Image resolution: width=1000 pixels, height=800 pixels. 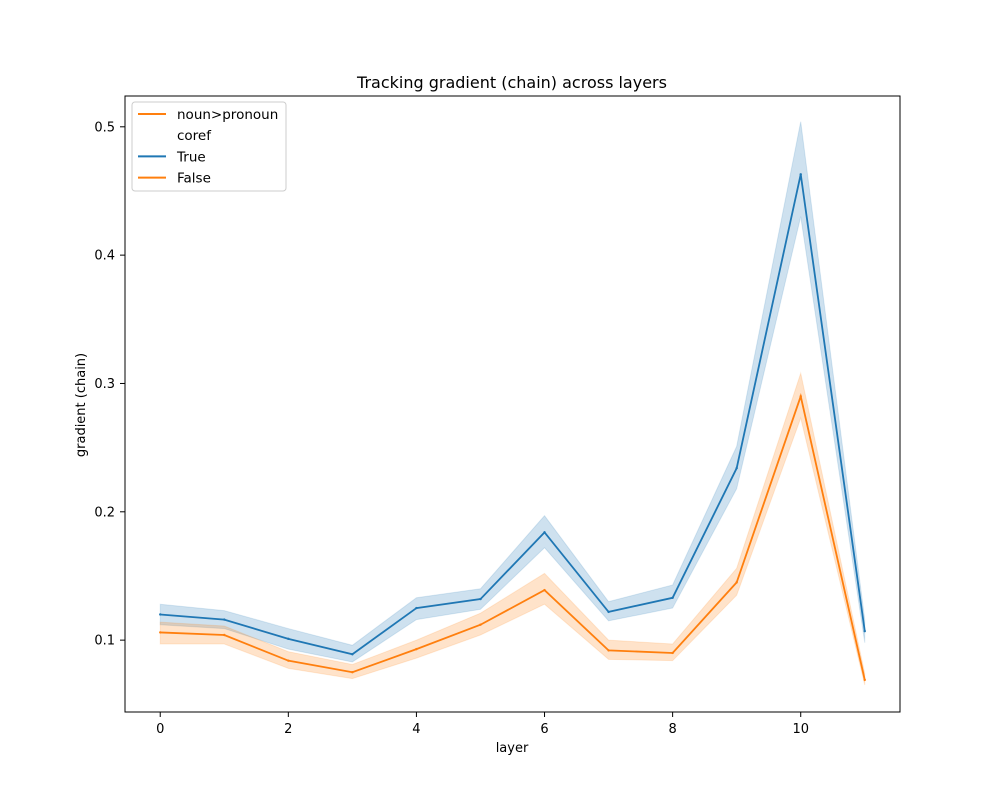 What do you see at coordinates (160, 729) in the screenshot?
I see `x-tick-label: 0` at bounding box center [160, 729].